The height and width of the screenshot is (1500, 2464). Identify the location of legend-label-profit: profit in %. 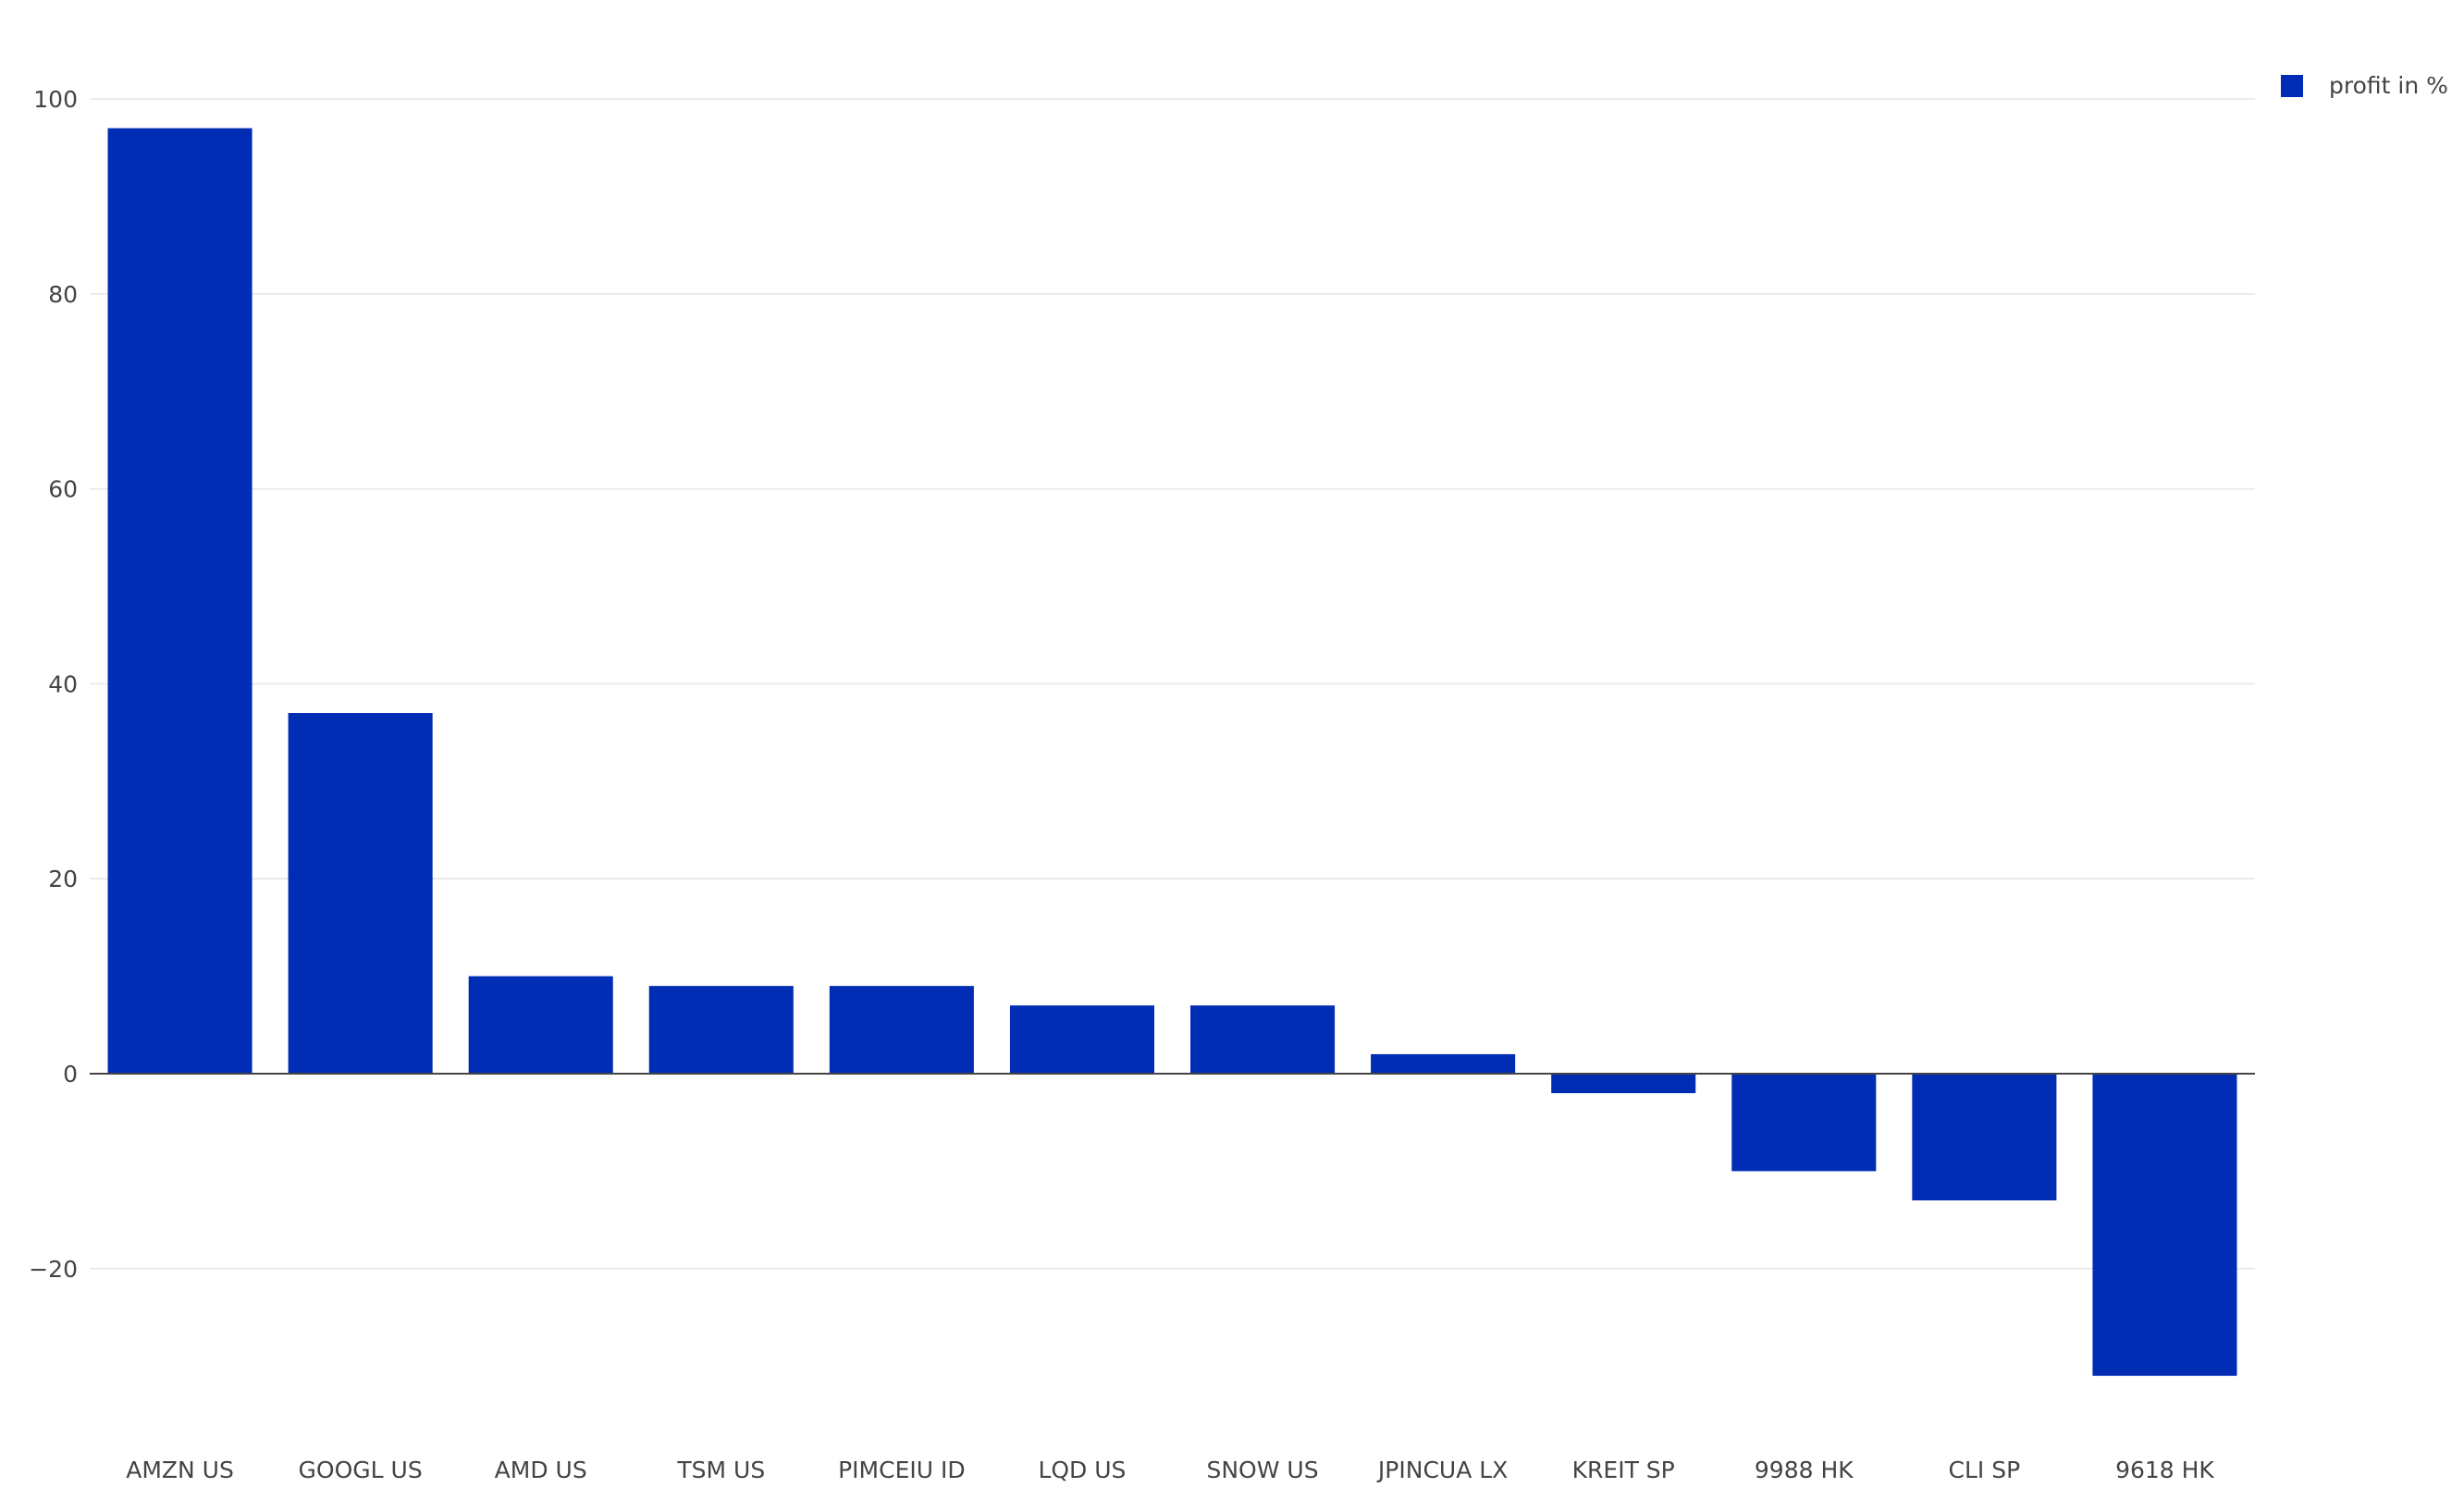
(2389, 85).